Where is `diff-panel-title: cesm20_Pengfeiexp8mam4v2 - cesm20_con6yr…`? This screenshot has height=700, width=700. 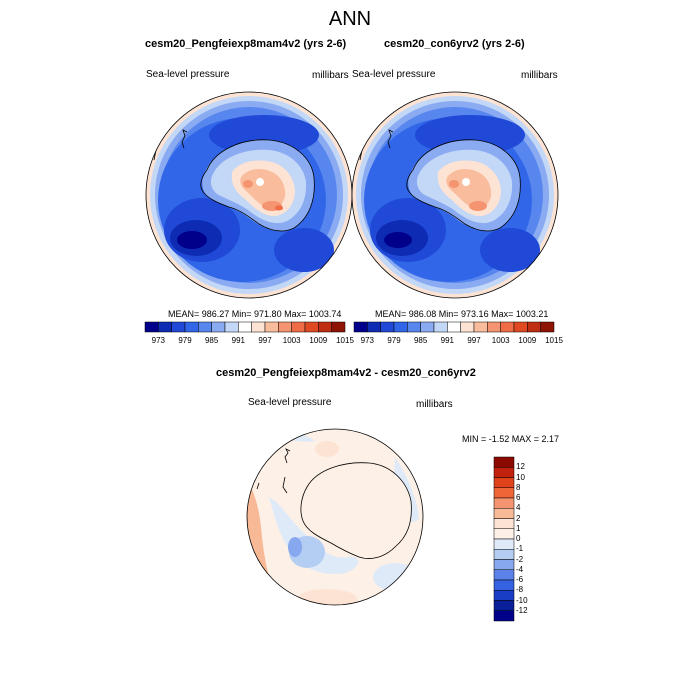 diff-panel-title: cesm20_Pengfeiexp8mam4v2 - cesm20_con6yr… is located at coordinates (346, 373).